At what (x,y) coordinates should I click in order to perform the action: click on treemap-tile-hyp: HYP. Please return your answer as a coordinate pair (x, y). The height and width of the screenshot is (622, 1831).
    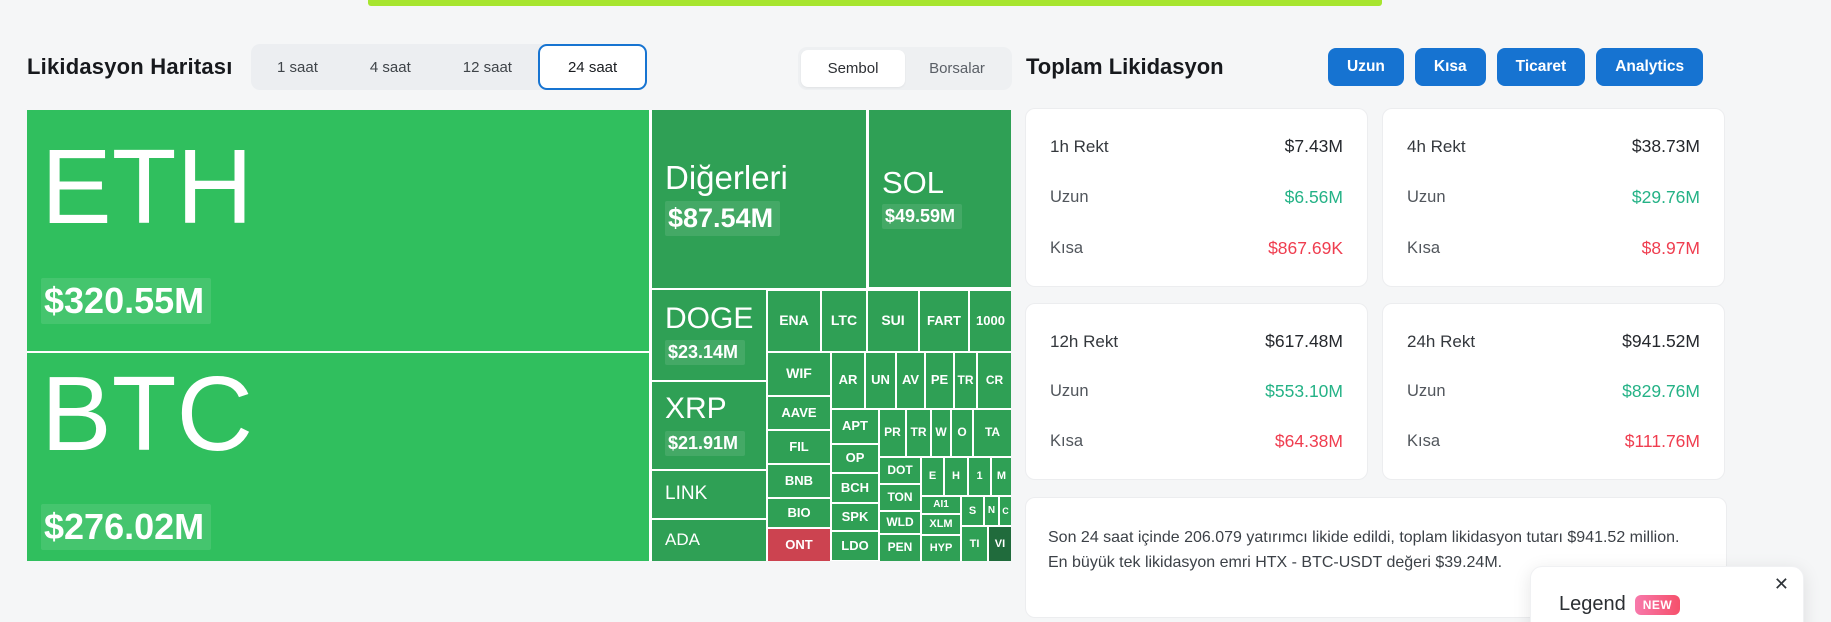
    Looking at the image, I should click on (941, 548).